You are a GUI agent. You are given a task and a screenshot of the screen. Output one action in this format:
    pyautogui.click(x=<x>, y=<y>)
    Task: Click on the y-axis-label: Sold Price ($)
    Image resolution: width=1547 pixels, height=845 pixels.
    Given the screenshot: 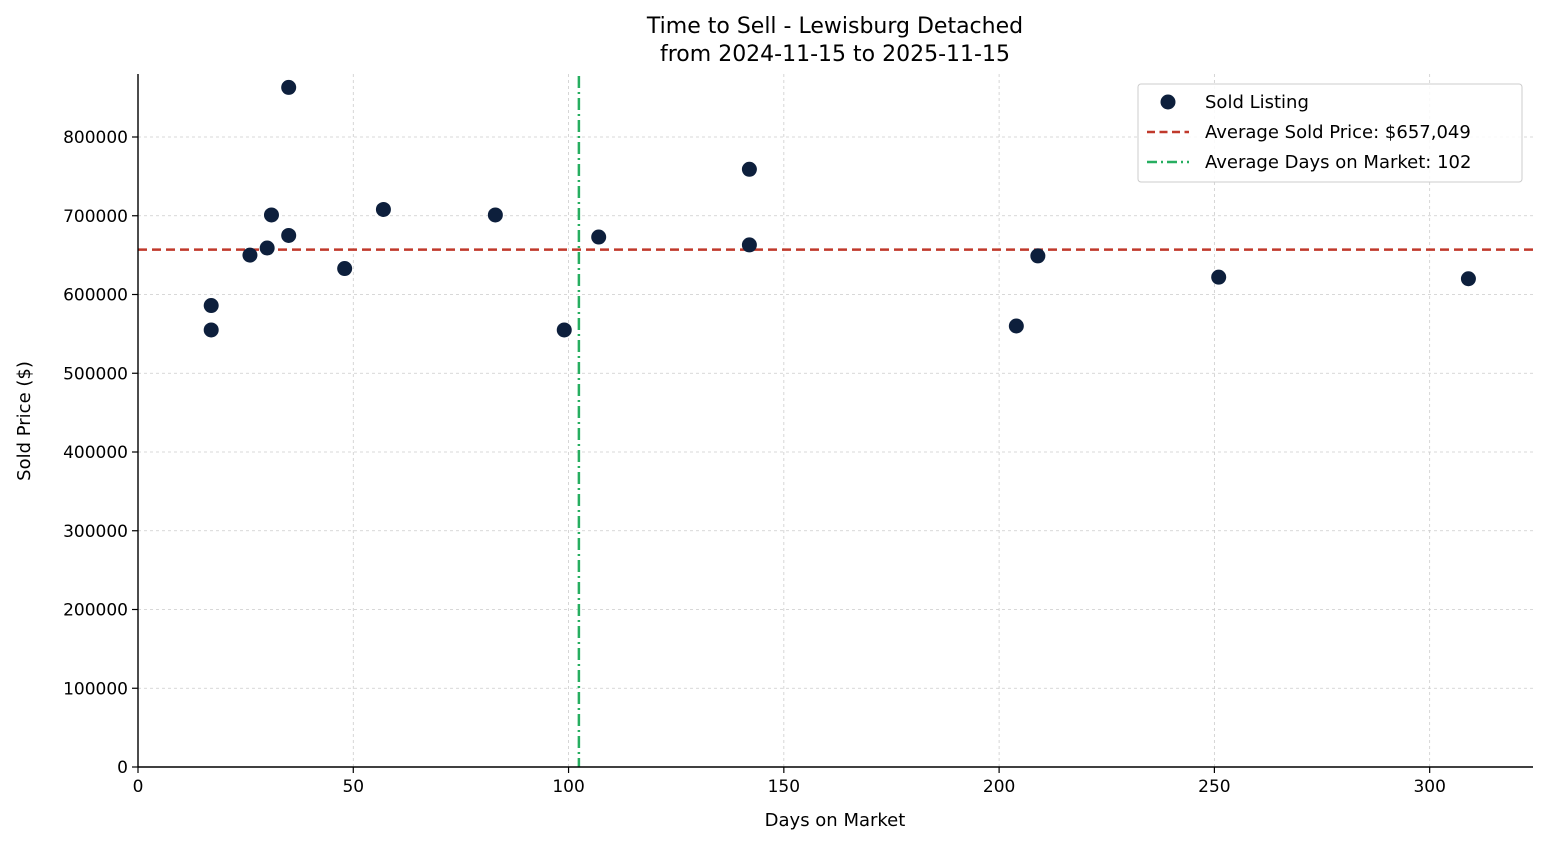 What is the action you would take?
    pyautogui.click(x=24, y=421)
    